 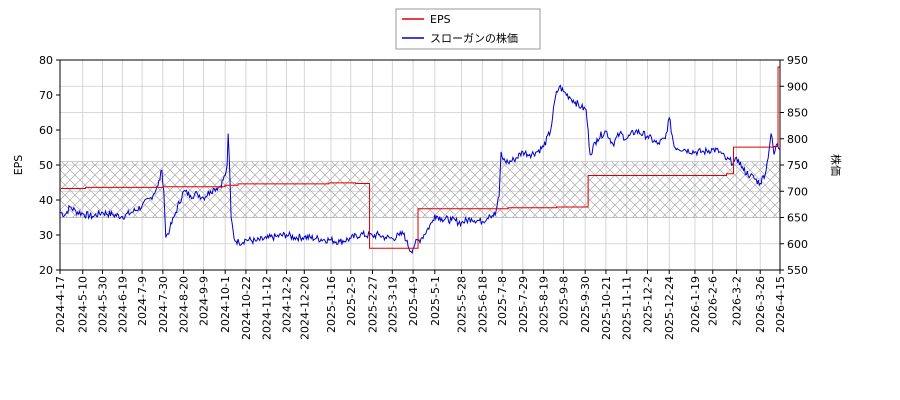 What do you see at coordinates (797, 86) in the screenshot?
I see `right-tick-label: 900` at bounding box center [797, 86].